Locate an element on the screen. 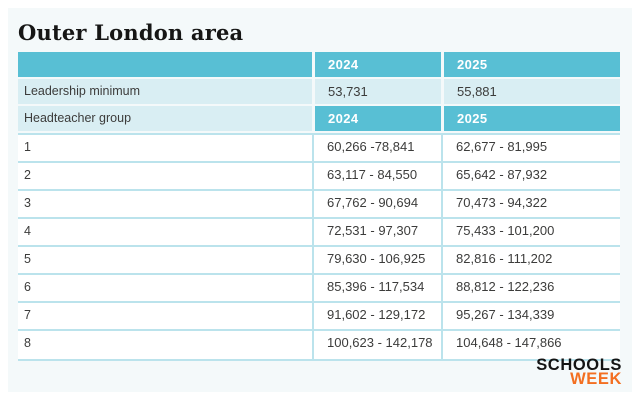 Image resolution: width=640 pixels, height=400 pixels. page-title: Outer London area is located at coordinates (131, 32).